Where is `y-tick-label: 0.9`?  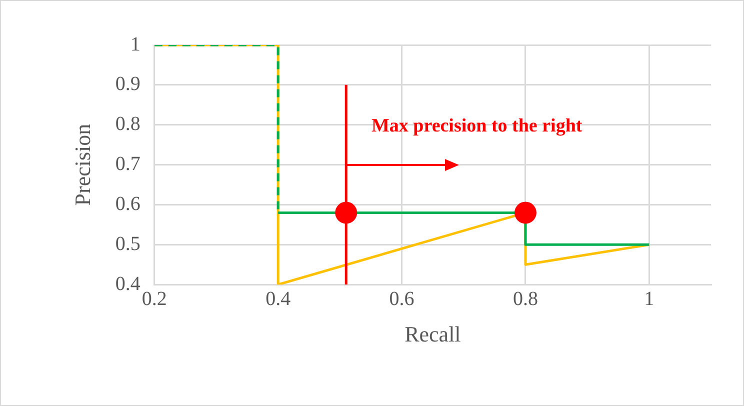
y-tick-label: 0.9 is located at coordinates (127, 84).